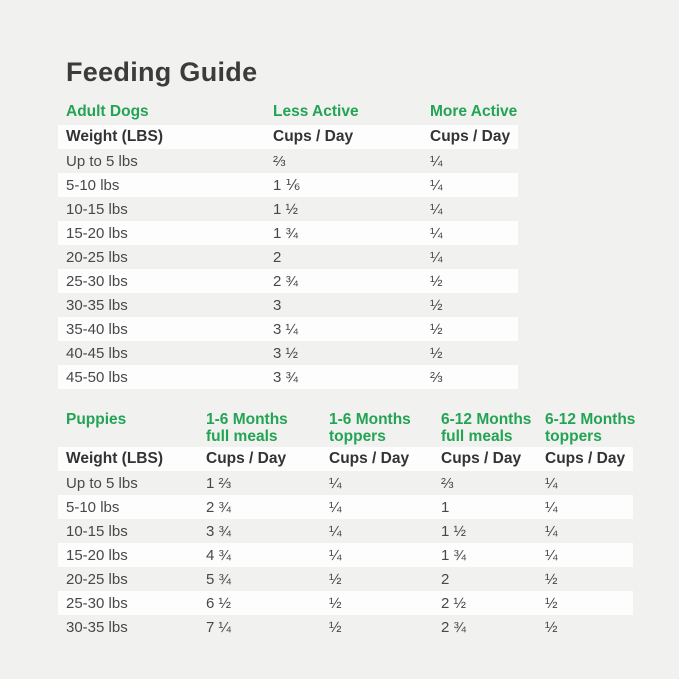 Image resolution: width=679 pixels, height=679 pixels. I want to click on column-header-1-6-full-meals: 1-6 Months full meals, so click(247, 428).